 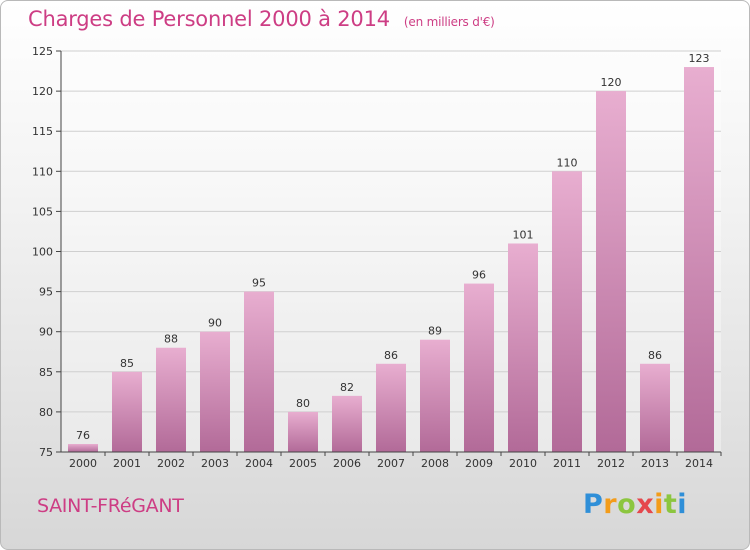 What do you see at coordinates (83, 463) in the screenshot?
I see `x-tick-label: 2000` at bounding box center [83, 463].